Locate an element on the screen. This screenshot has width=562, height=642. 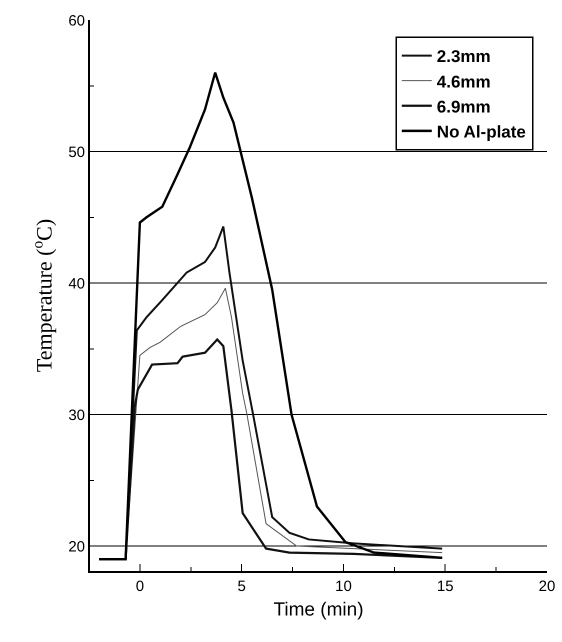
x-tick-label: 0 is located at coordinates (140, 586).